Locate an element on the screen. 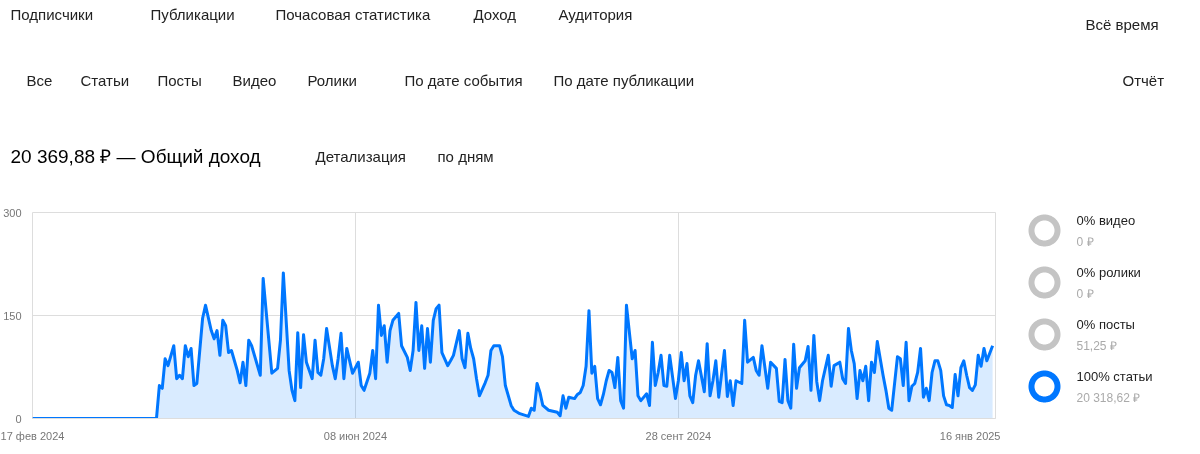  text: Отчёт is located at coordinates (1143, 80).